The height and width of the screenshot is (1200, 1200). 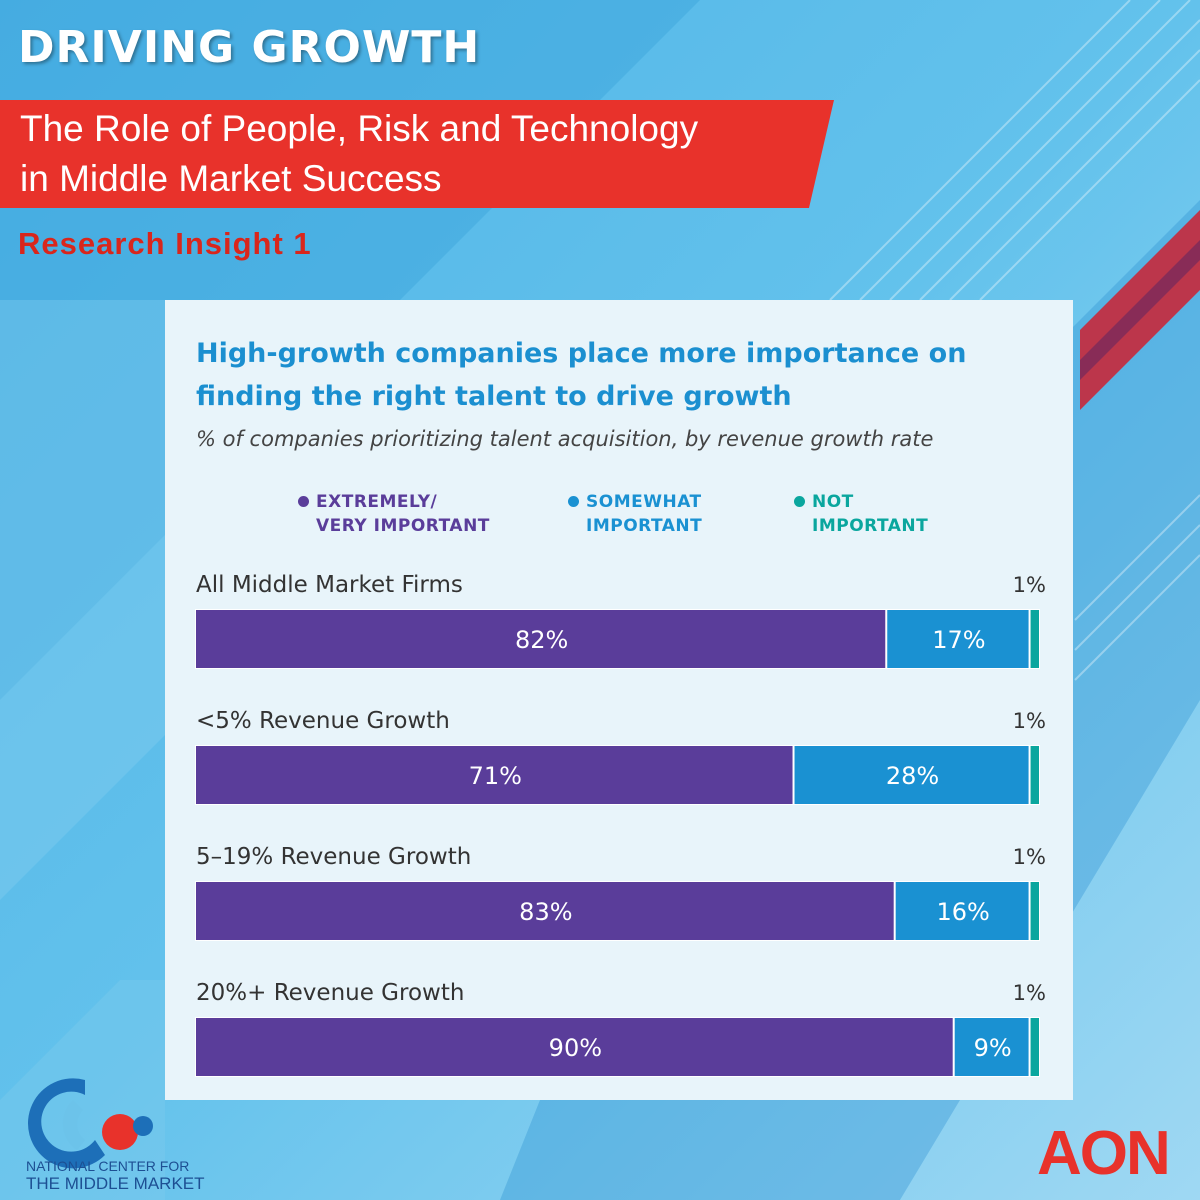 What do you see at coordinates (403, 514) in the screenshot?
I see `legend-extremely-label: EXTREMELY/VERY IMPORTANT` at bounding box center [403, 514].